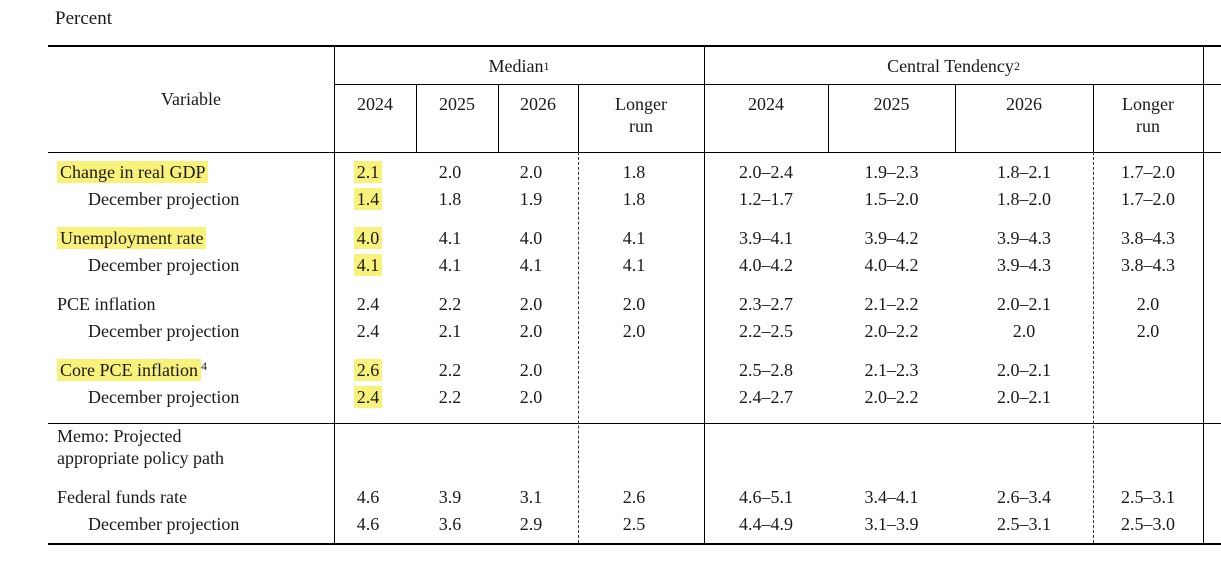 This screenshot has width=1221, height=563. What do you see at coordinates (368, 370) in the screenshot?
I see `highlighted-value: 2.6` at bounding box center [368, 370].